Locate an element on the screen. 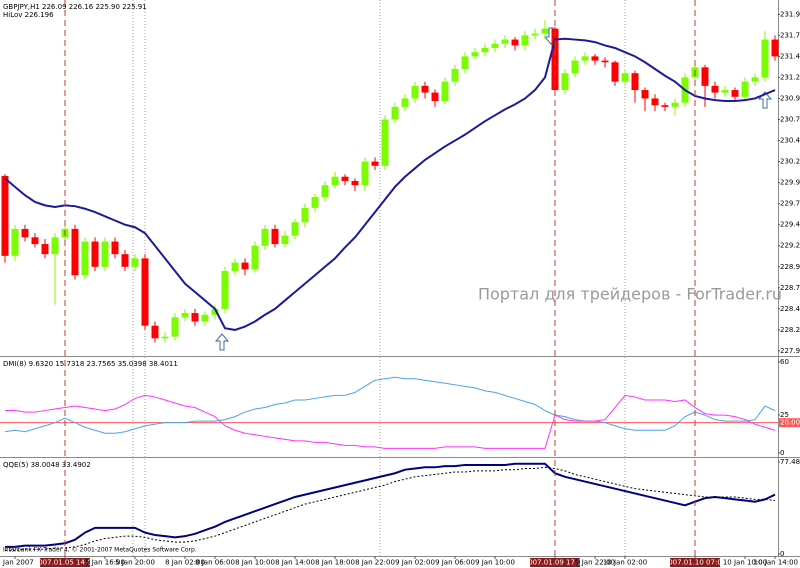 The width and height of the screenshot is (800, 568). x-tick-label: 10 Jan 02:00 is located at coordinates (625, 563).